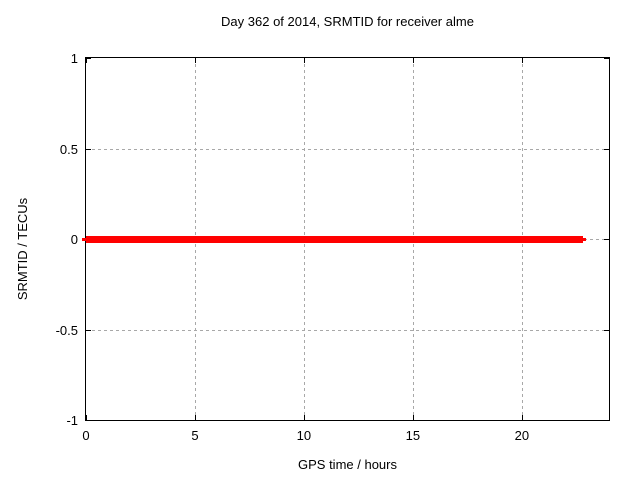 Image resolution: width=640 pixels, height=480 pixels. What do you see at coordinates (413, 60) in the screenshot?
I see `tick-x-15-top` at bounding box center [413, 60].